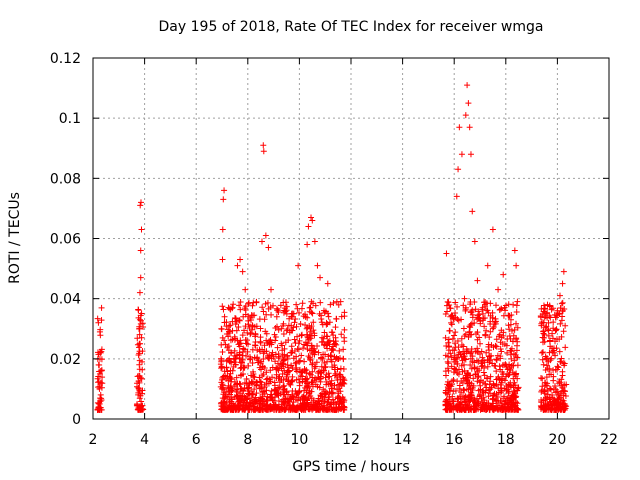 The height and width of the screenshot is (480, 640). Describe the element at coordinates (15, 238) in the screenshot. I see `y-axis-label: ROTI / TECUs` at that location.